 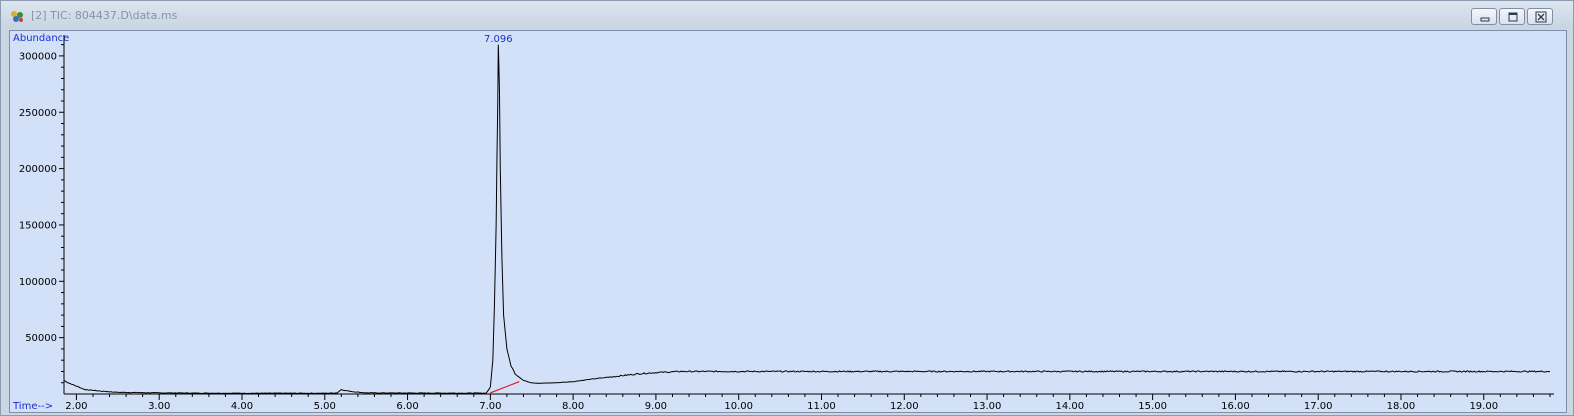 What do you see at coordinates (1070, 406) in the screenshot?
I see `x-tick-label: 14.00` at bounding box center [1070, 406].